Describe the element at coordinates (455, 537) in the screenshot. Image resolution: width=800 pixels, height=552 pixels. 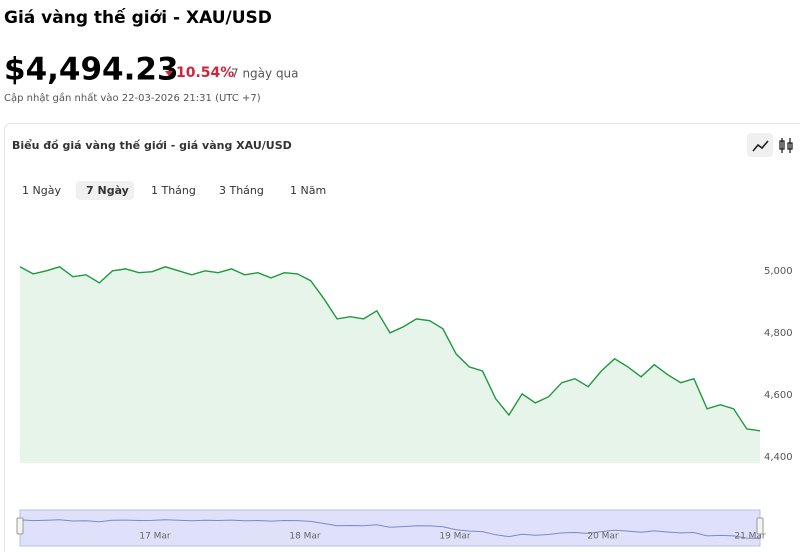
I see `navigator-label: 19 Mar` at that location.